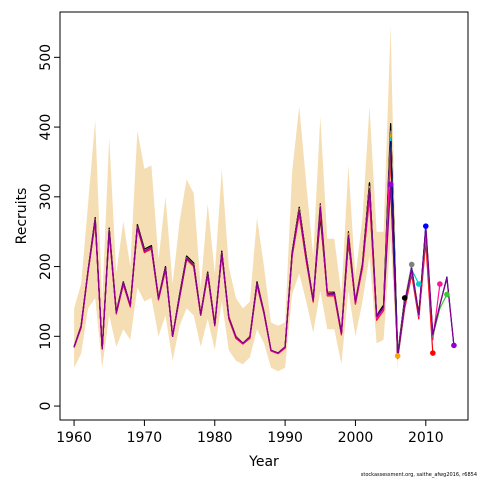  I want to click on endpoint-marker-2010, so click(425, 226).